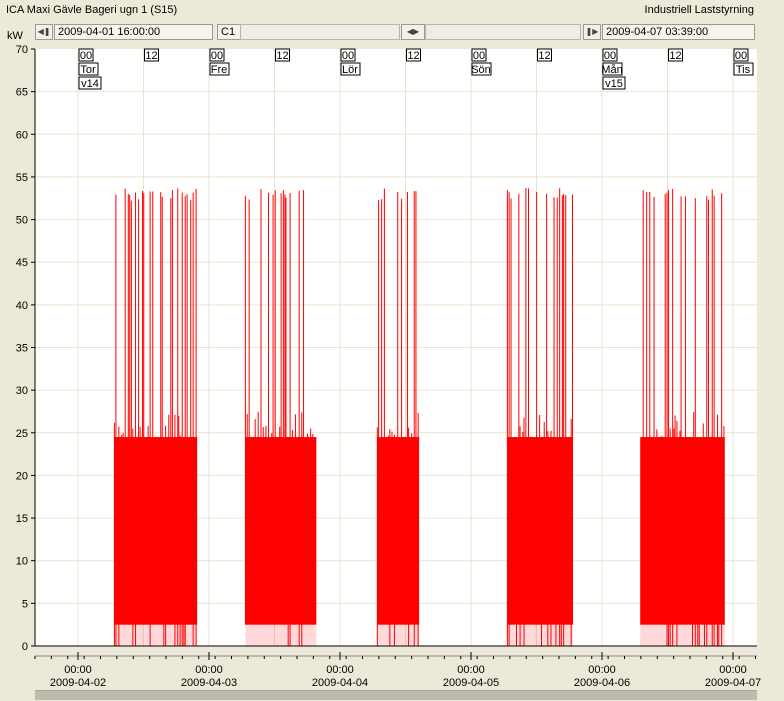  Describe the element at coordinates (25, 604) in the screenshot. I see `y-tick-label: 5` at that location.